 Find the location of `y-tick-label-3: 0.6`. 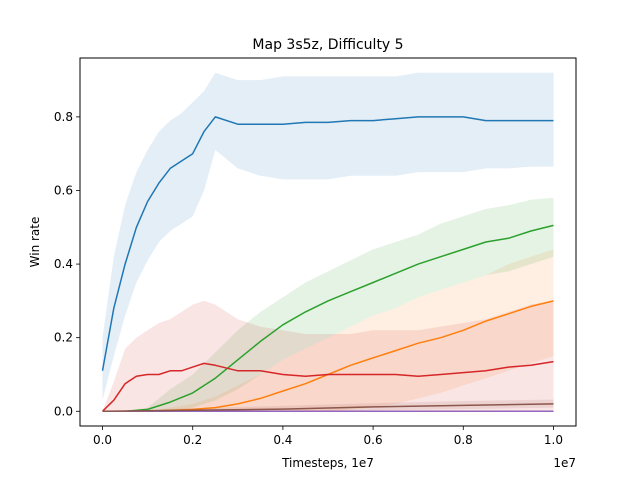

y-tick-label-3: 0.6 is located at coordinates (63, 190).